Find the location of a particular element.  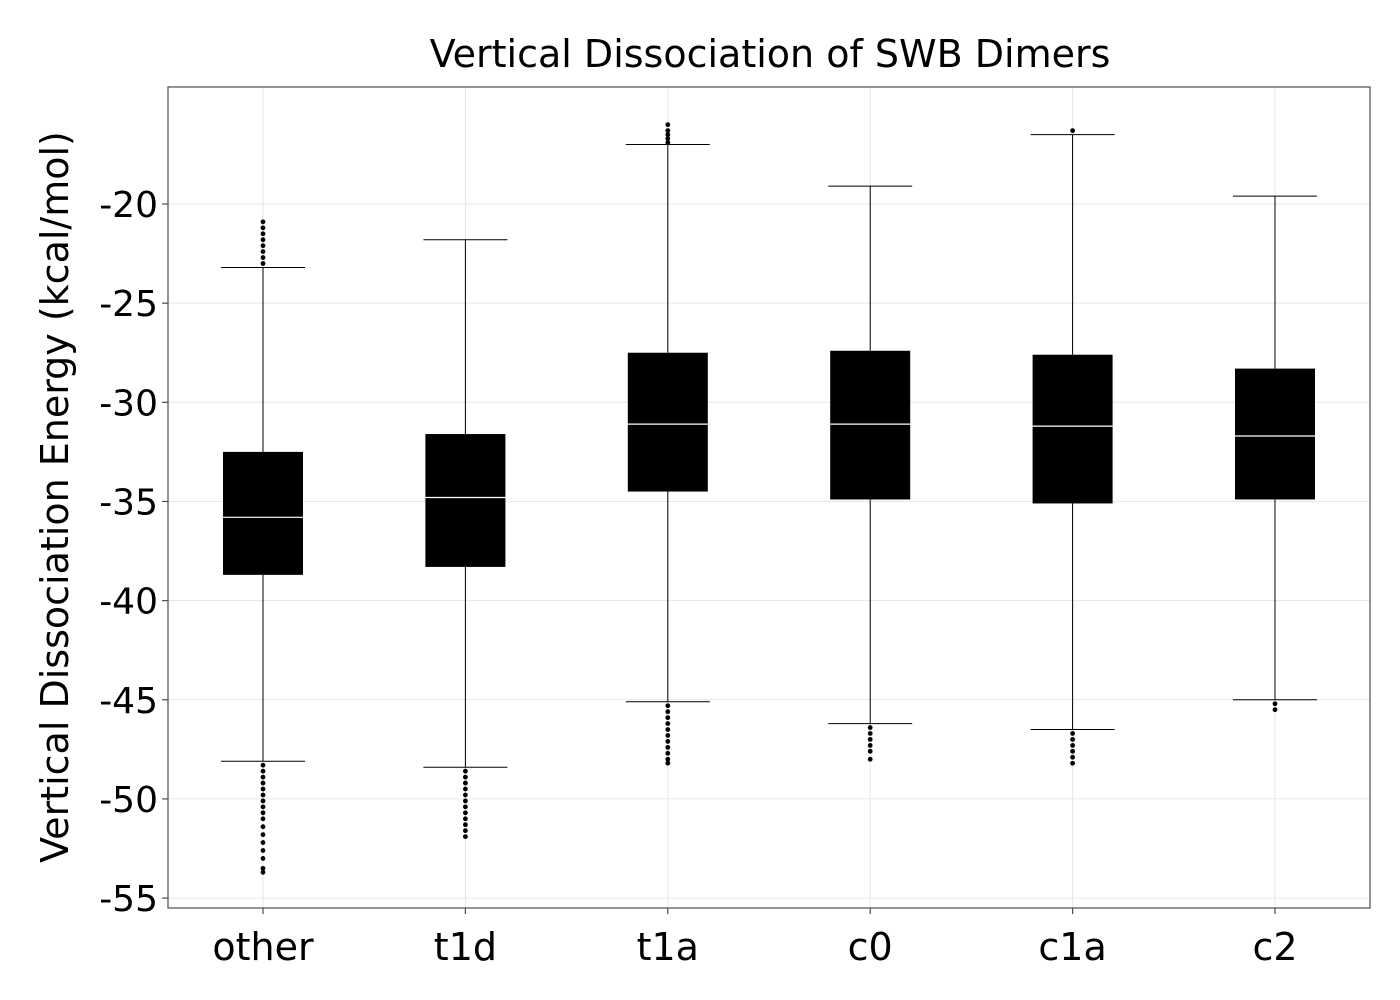

box-c1a is located at coordinates (1072, 447).